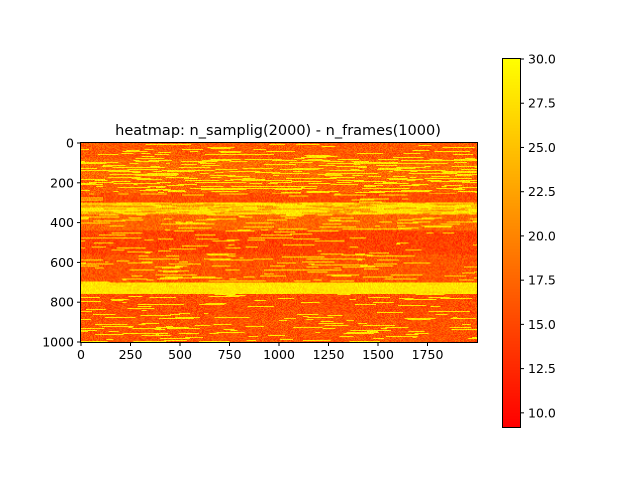 The width and height of the screenshot is (640, 480). I want to click on y-tick-label: 0, so click(70, 143).